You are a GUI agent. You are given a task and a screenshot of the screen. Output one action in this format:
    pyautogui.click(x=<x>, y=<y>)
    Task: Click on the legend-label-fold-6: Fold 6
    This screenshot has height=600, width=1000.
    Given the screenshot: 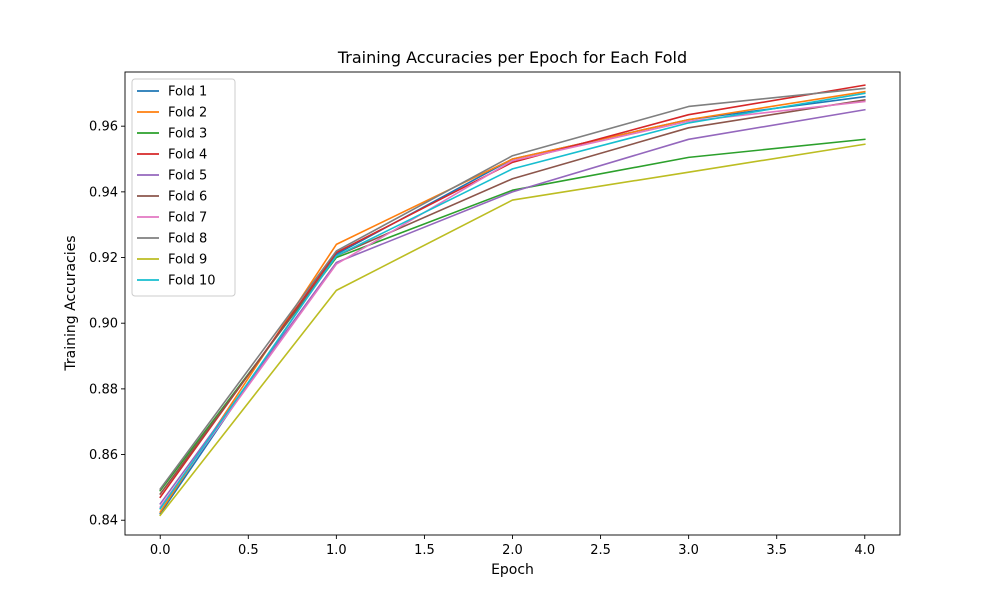 What is the action you would take?
    pyautogui.click(x=187, y=197)
    